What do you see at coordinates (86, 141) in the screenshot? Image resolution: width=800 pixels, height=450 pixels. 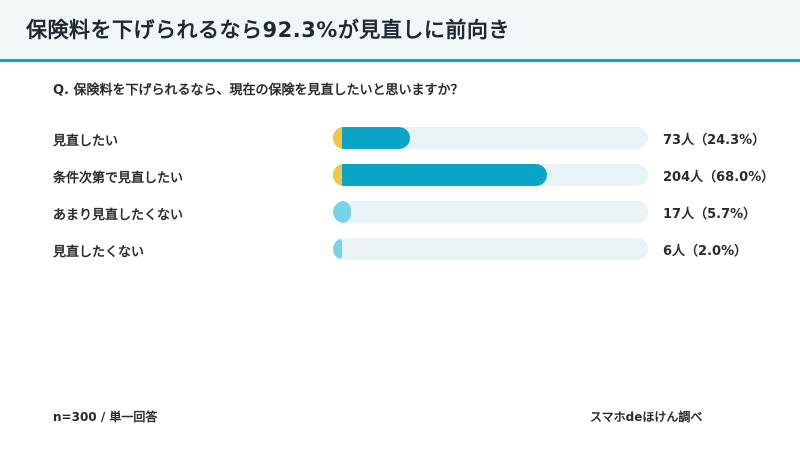 I see `category-label: 見直したい` at bounding box center [86, 141].